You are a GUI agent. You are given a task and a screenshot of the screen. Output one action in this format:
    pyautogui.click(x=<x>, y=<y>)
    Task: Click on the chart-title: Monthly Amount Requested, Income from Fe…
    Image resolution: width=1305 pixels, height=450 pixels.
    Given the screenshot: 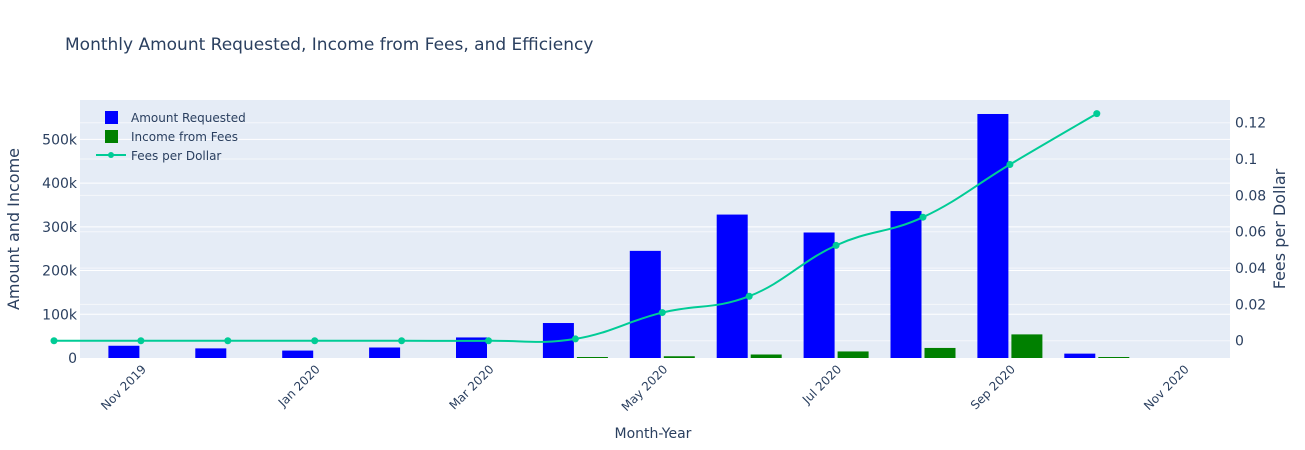 What is the action you would take?
    pyautogui.click(x=329, y=45)
    